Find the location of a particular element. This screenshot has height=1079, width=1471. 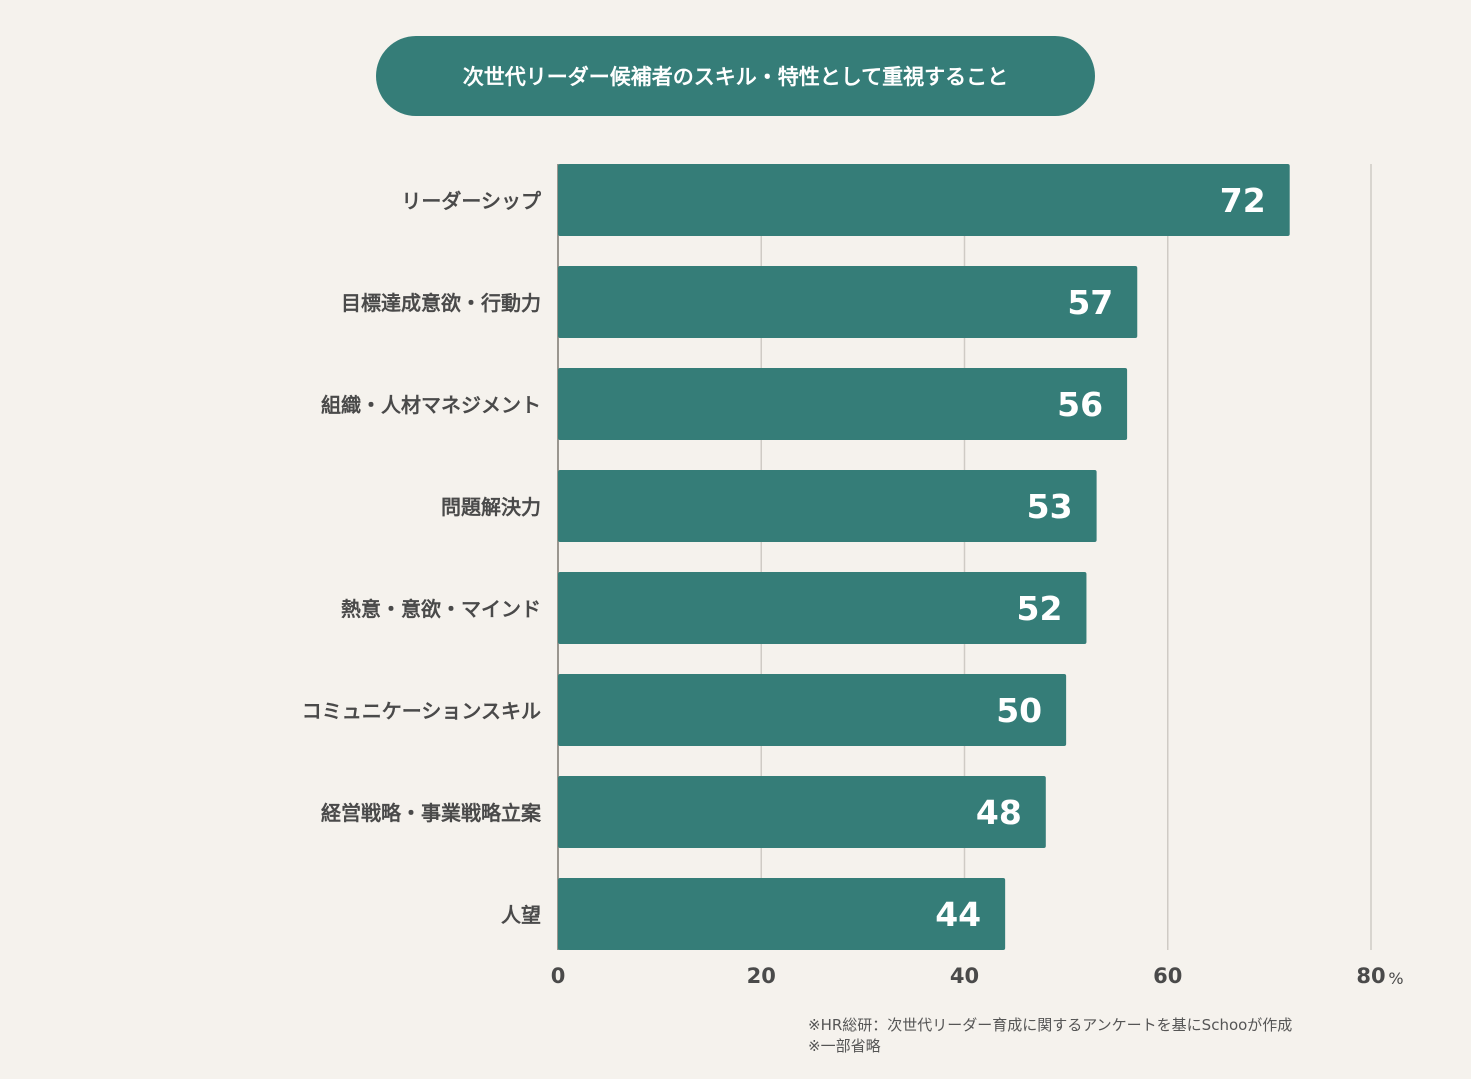

category-label: リーダーシップ is located at coordinates (471, 201).